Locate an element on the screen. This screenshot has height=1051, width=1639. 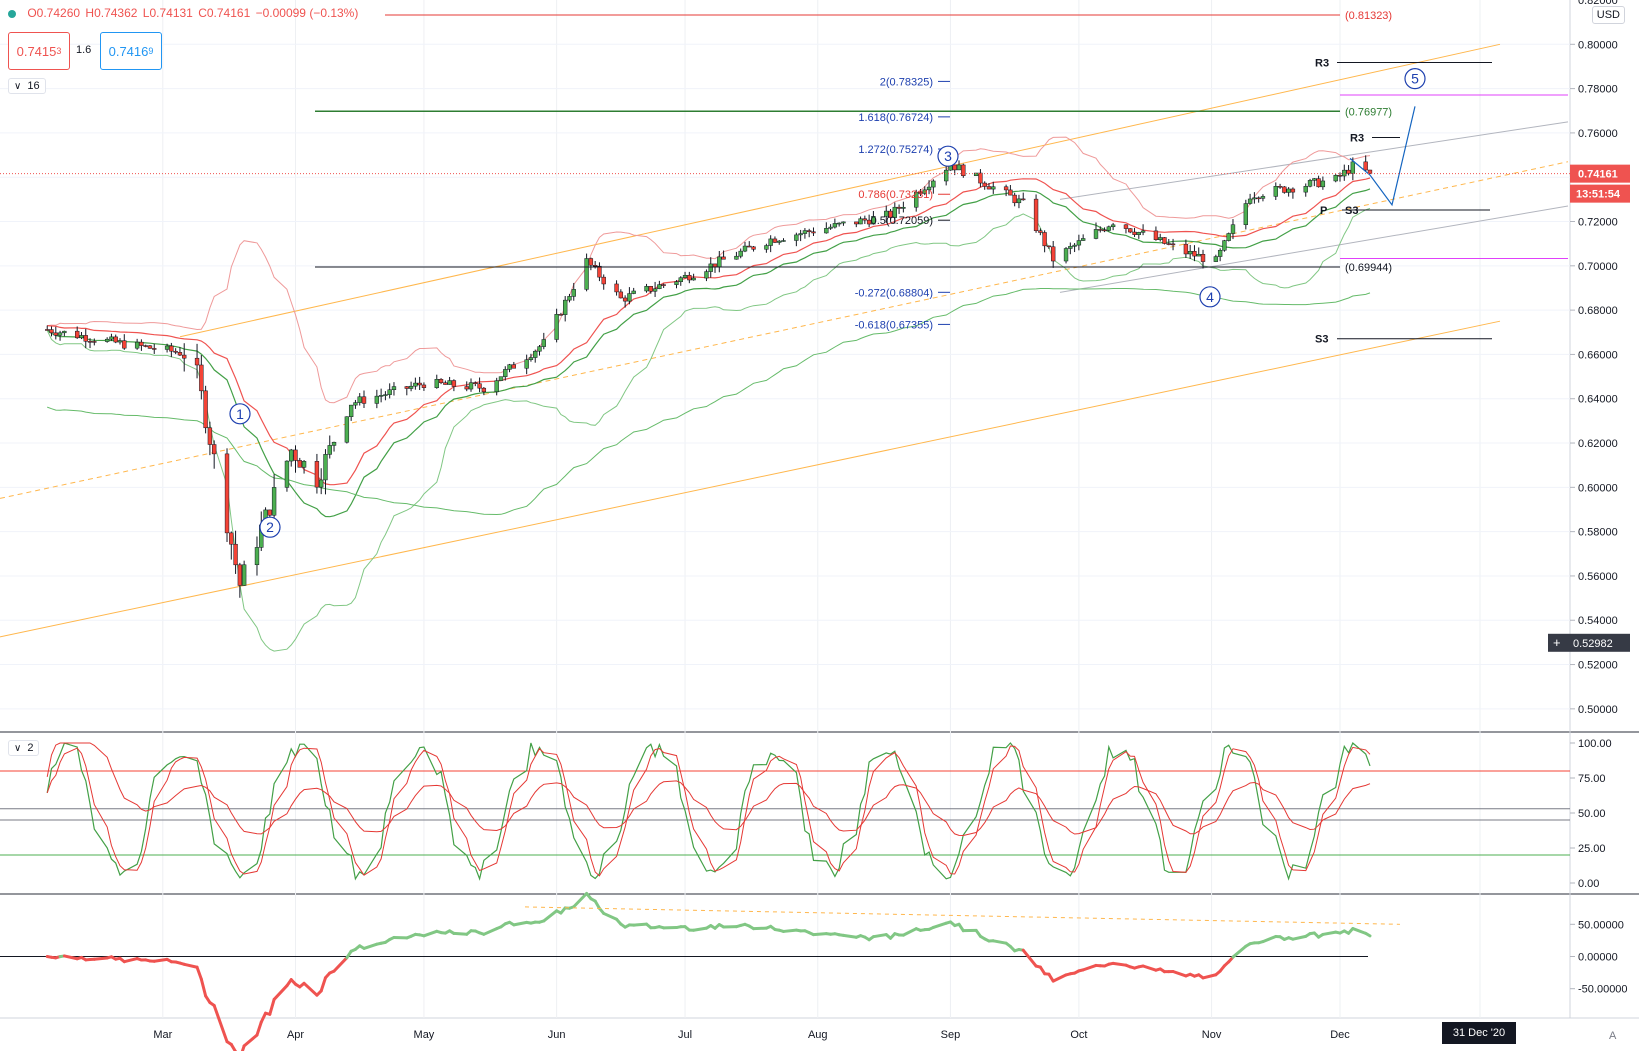
indicators-toggle: ∨ 16 is located at coordinates (27, 86).